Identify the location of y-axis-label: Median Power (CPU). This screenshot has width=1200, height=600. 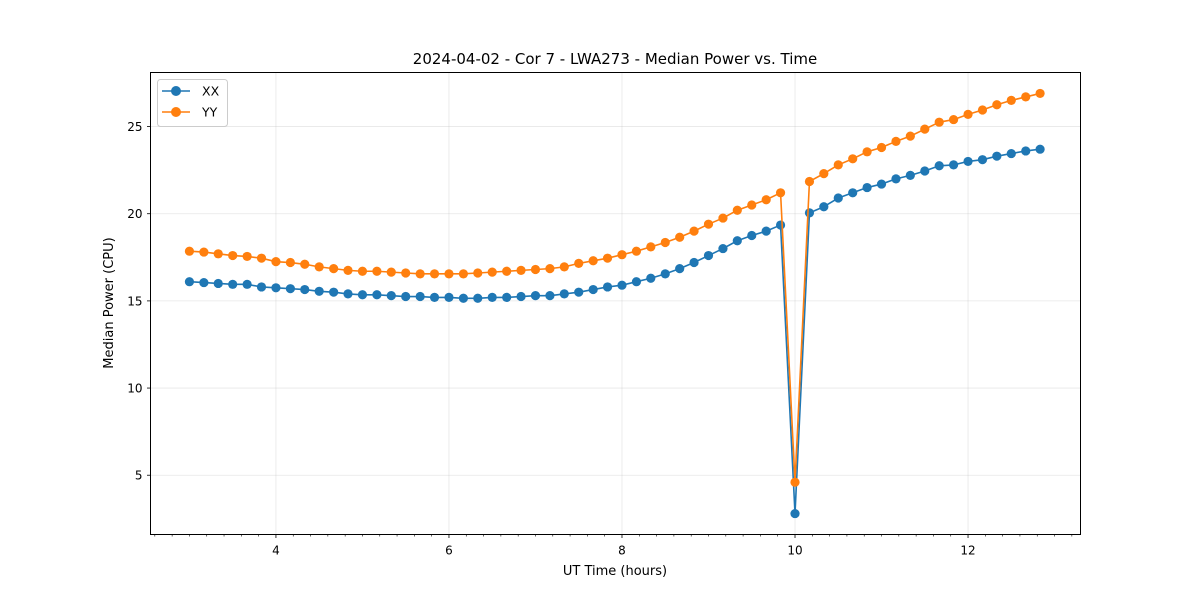
(109, 302).